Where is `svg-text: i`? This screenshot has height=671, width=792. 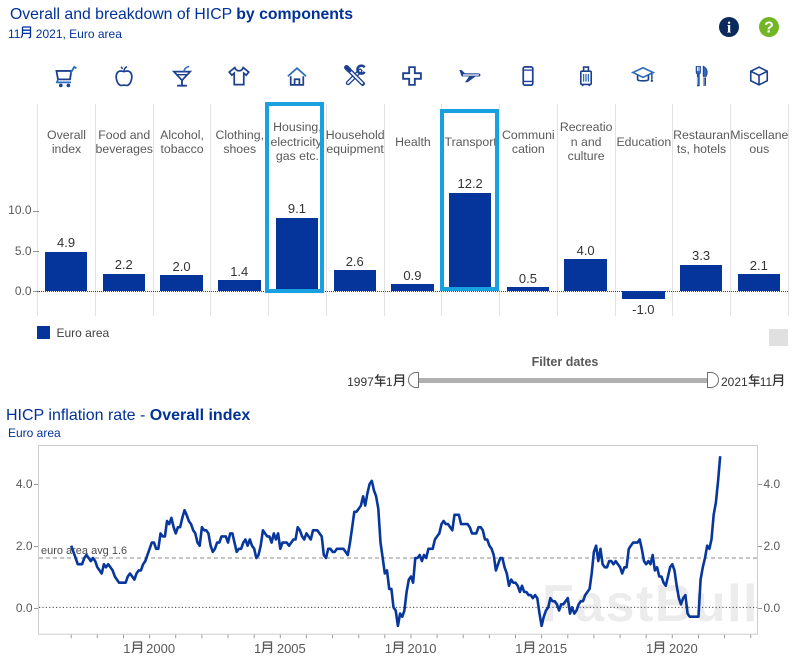 svg-text: i is located at coordinates (729, 27).